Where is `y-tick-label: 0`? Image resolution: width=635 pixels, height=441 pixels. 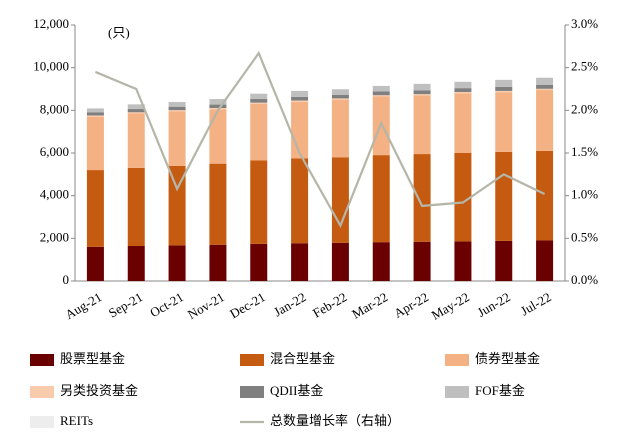
y-tick-label: 0 is located at coordinates (66, 279).